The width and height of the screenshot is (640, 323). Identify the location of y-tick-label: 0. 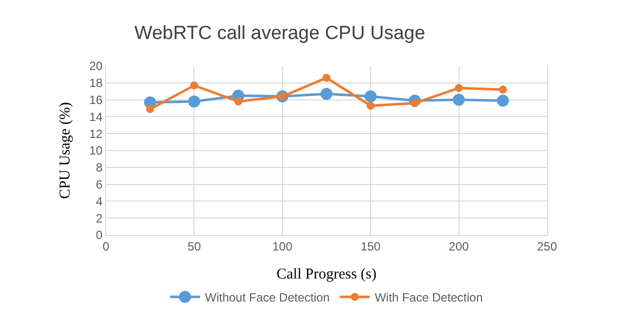
(99, 235).